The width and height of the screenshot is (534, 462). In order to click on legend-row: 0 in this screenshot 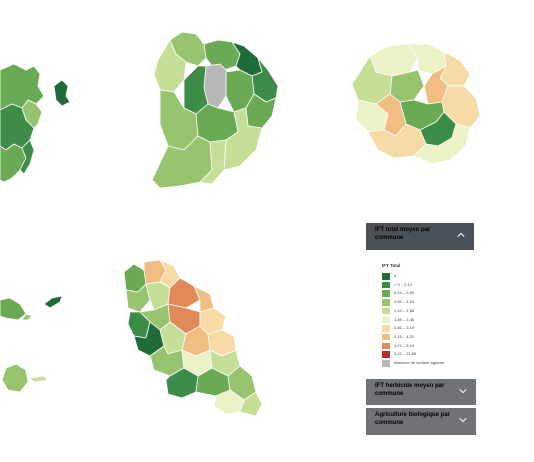, I will do `click(424, 277)`.